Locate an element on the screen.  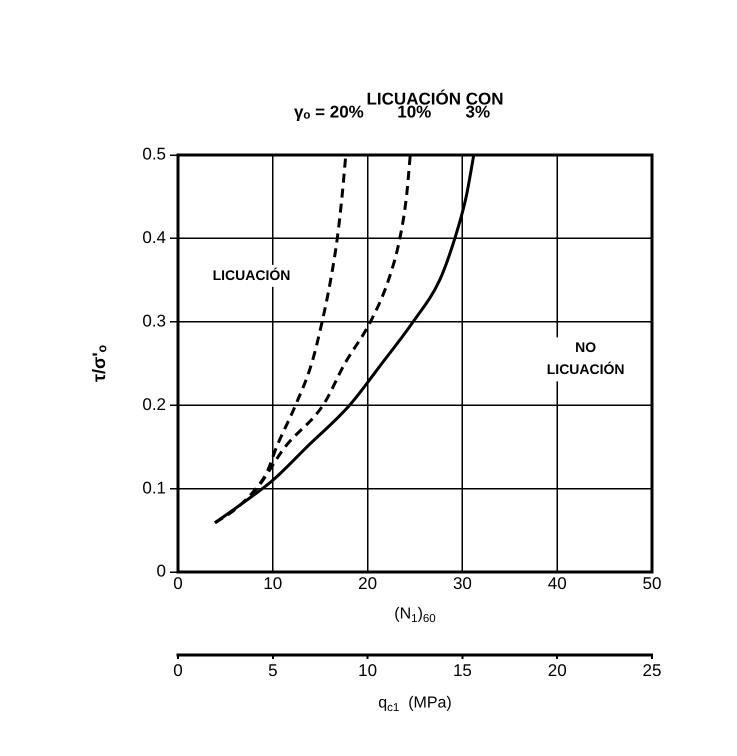
x2-tick-label: 0 is located at coordinates (178, 670).